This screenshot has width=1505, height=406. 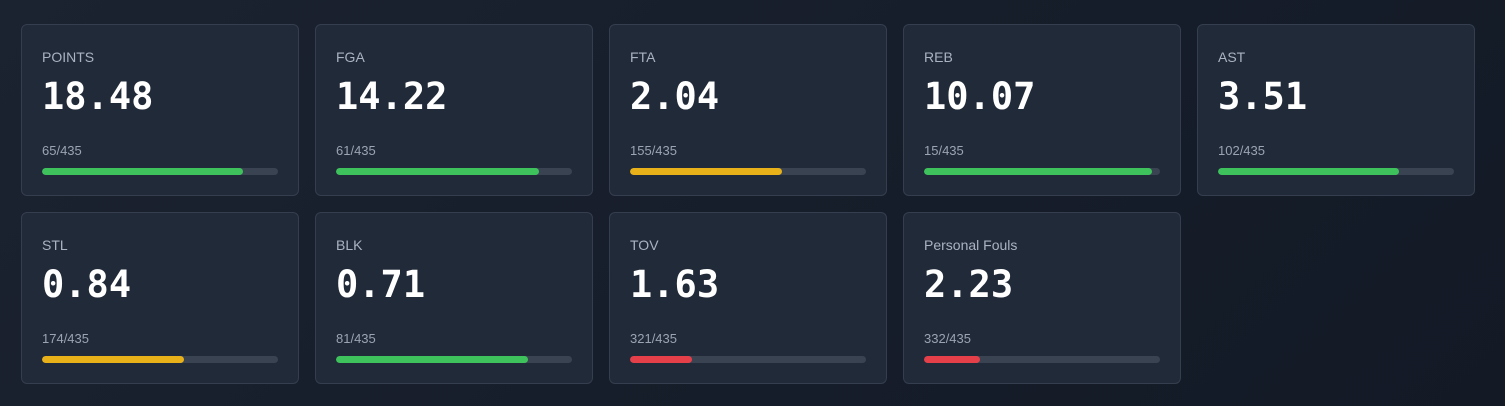 I want to click on stat-label: FTA, so click(x=643, y=57).